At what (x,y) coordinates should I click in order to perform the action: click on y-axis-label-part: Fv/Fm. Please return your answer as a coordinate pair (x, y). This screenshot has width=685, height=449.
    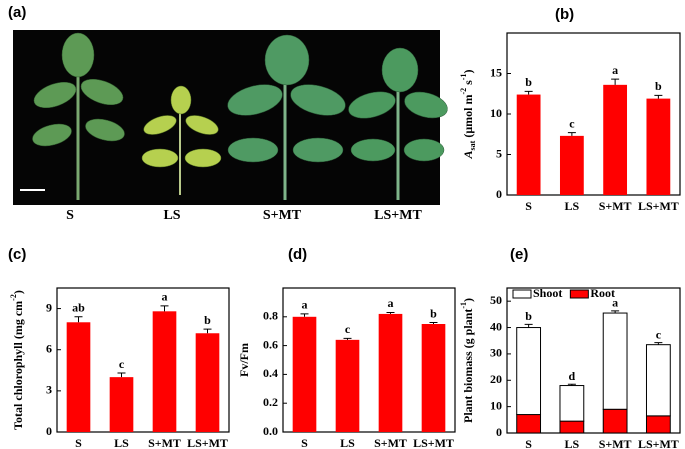
    Looking at the image, I should click on (244, 360).